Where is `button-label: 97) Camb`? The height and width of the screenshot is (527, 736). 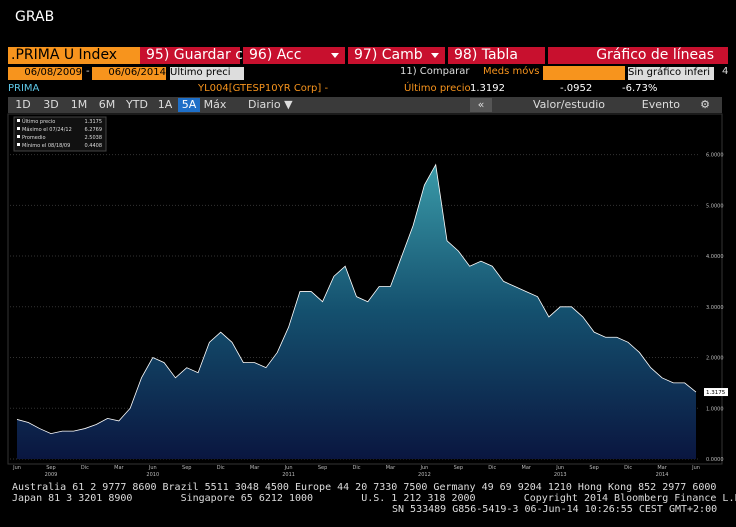 button-label: 97) Camb is located at coordinates (388, 55).